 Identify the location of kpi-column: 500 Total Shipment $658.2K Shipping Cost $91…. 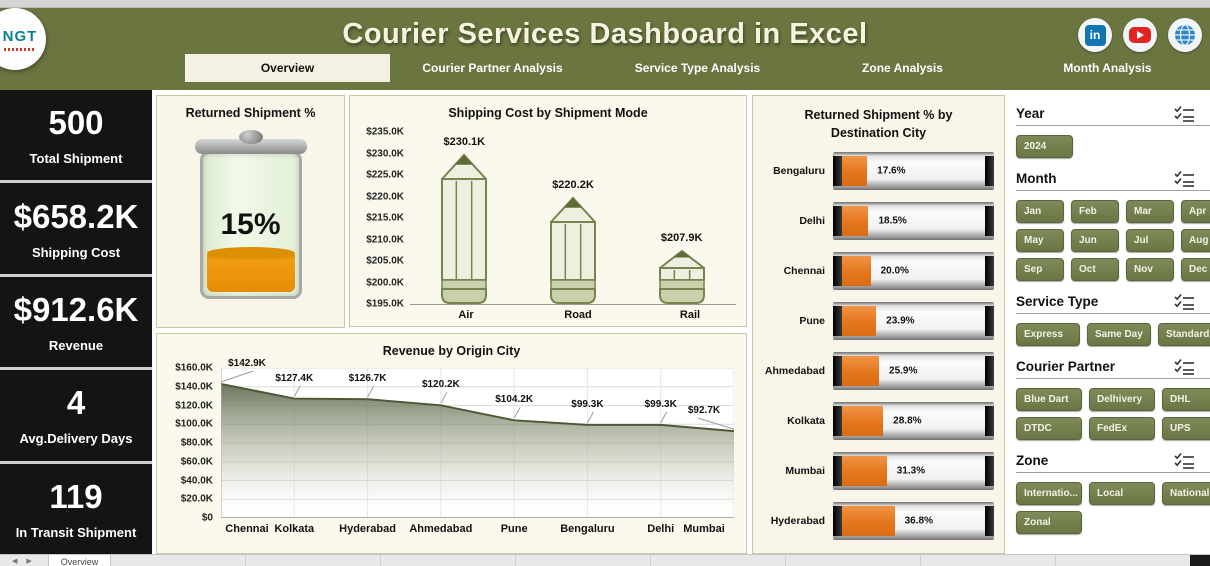
(76, 322).